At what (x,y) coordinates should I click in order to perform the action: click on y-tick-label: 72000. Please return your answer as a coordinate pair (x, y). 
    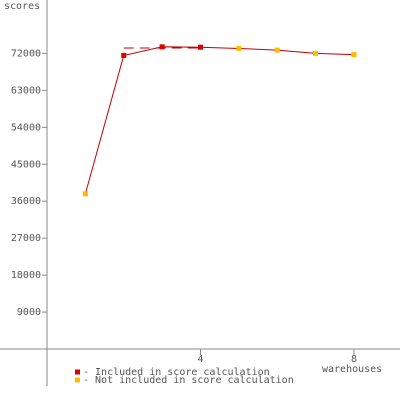
    Looking at the image, I should click on (26, 53).